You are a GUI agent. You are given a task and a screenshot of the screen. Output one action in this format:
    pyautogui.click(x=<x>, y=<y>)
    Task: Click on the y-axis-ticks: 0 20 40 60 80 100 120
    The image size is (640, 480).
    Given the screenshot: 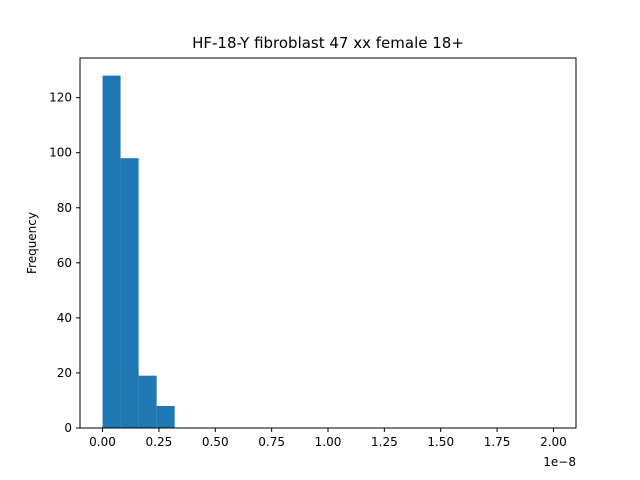 What is the action you would take?
    pyautogui.click(x=64, y=263)
    